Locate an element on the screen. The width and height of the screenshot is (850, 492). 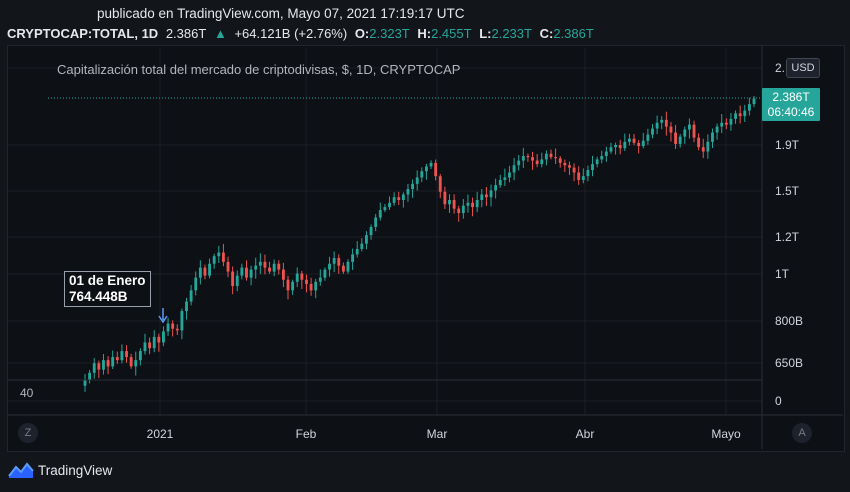
y-tick-label: 1T is located at coordinates (782, 274).